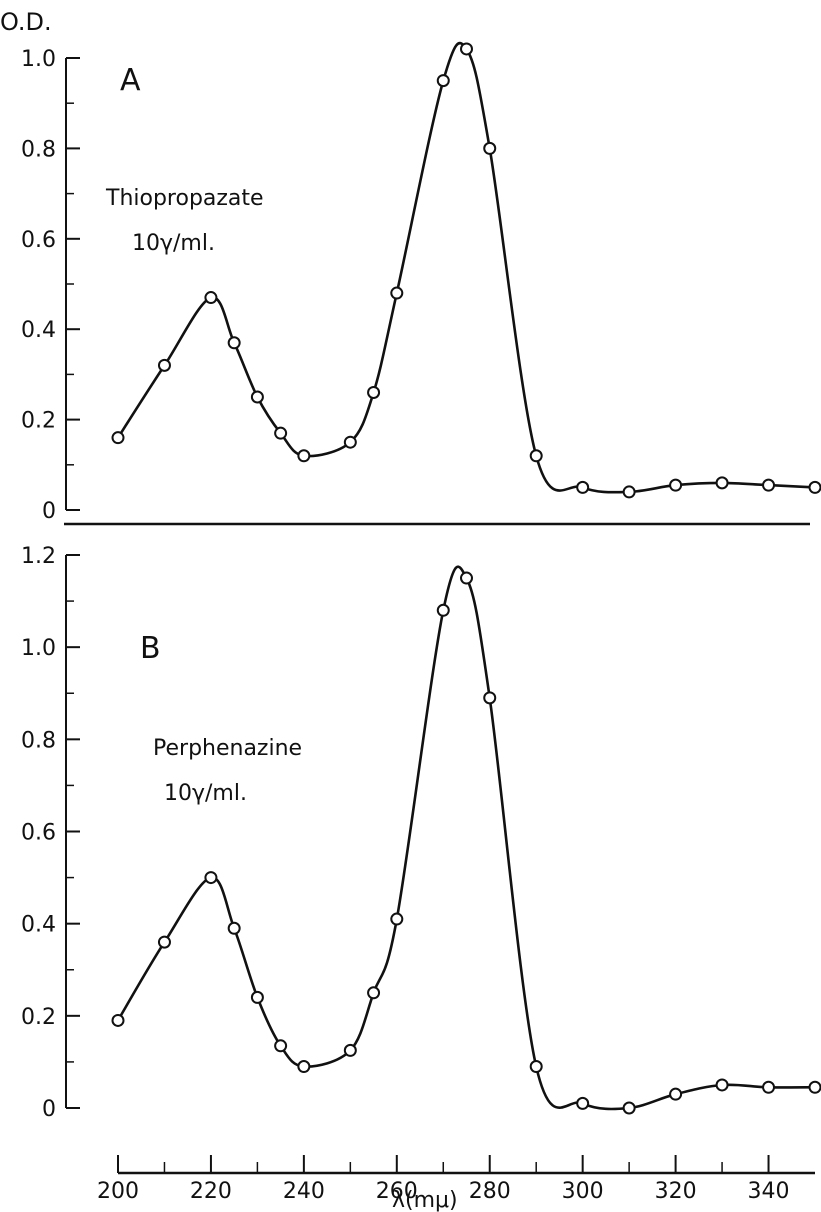  Describe the element at coordinates (38, 330) in the screenshot. I see `y-tick-label-a-2: 0.4` at that location.